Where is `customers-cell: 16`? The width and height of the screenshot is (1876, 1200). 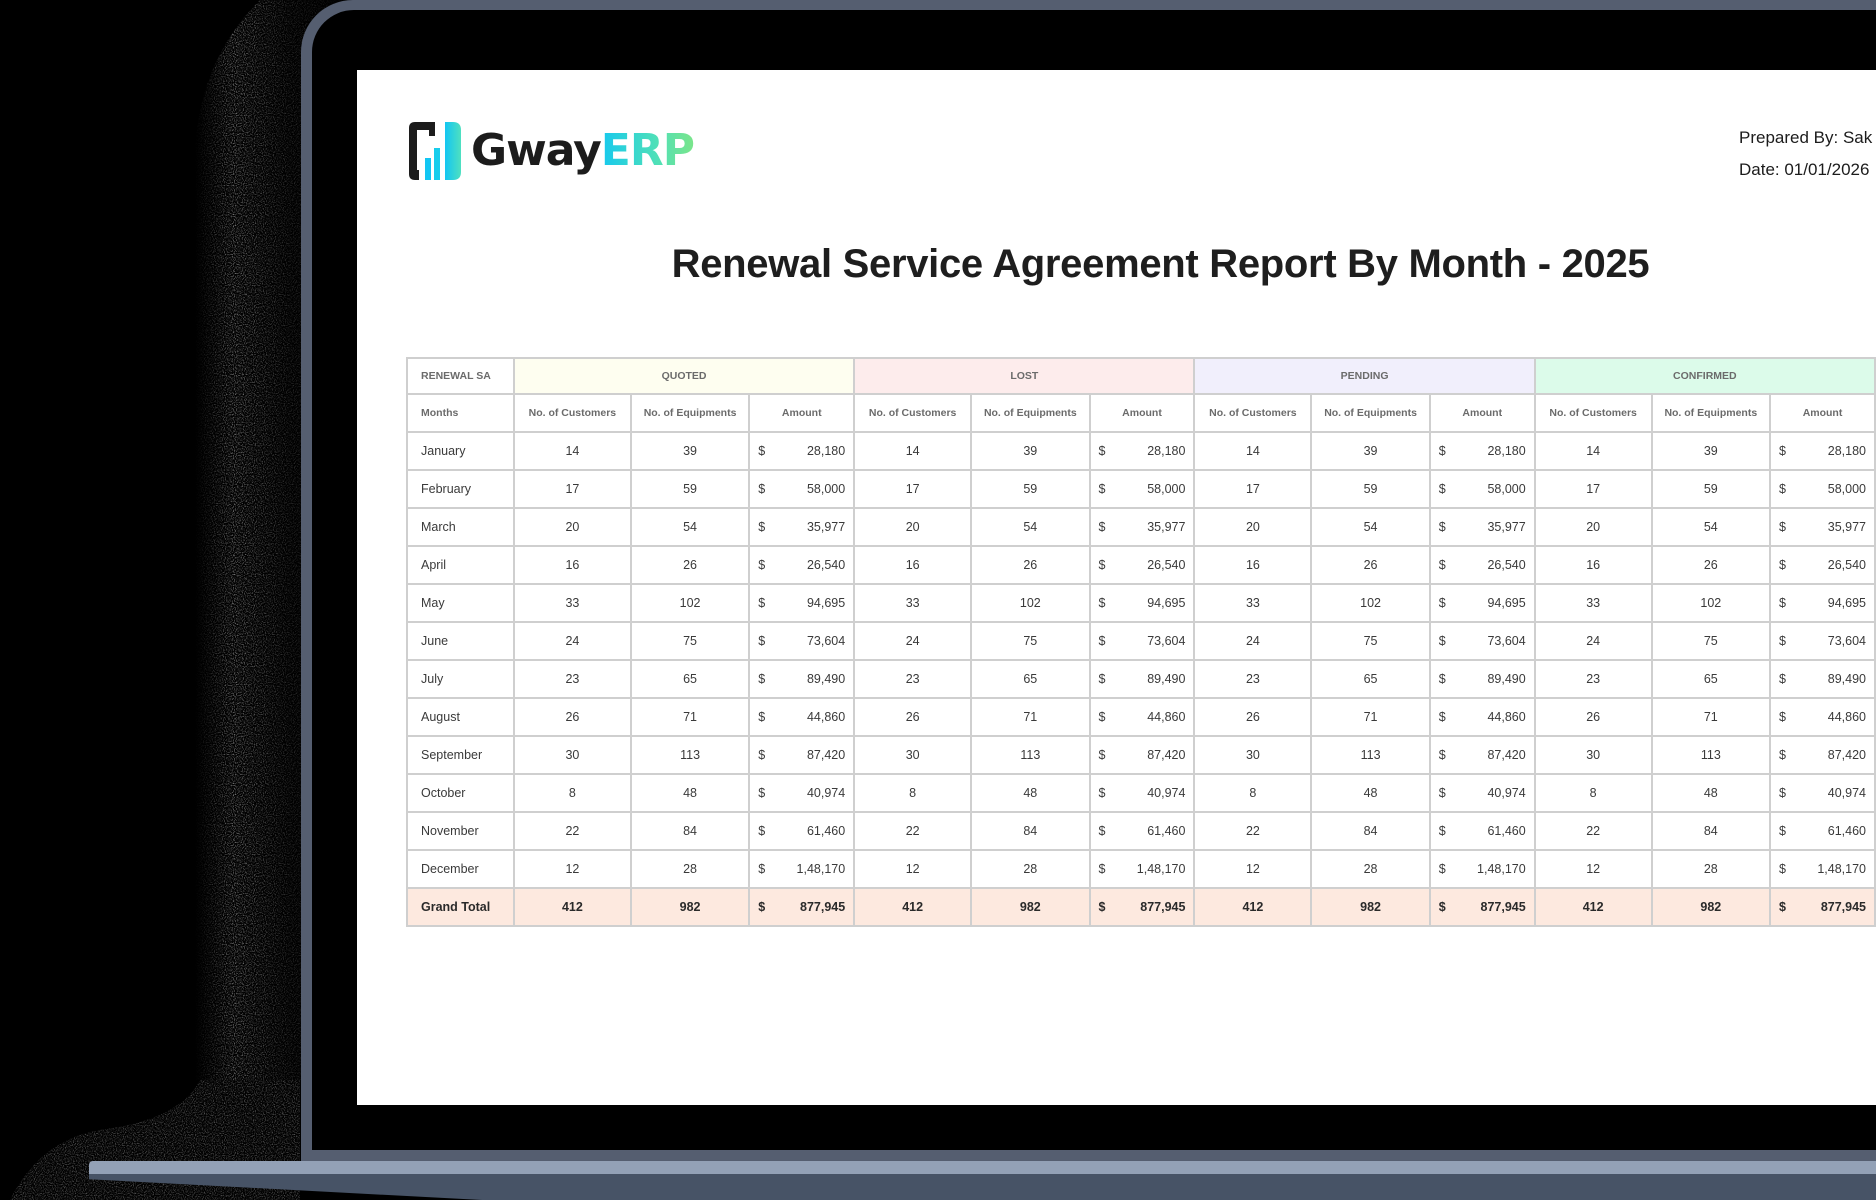 customers-cell: 16 is located at coordinates (913, 565).